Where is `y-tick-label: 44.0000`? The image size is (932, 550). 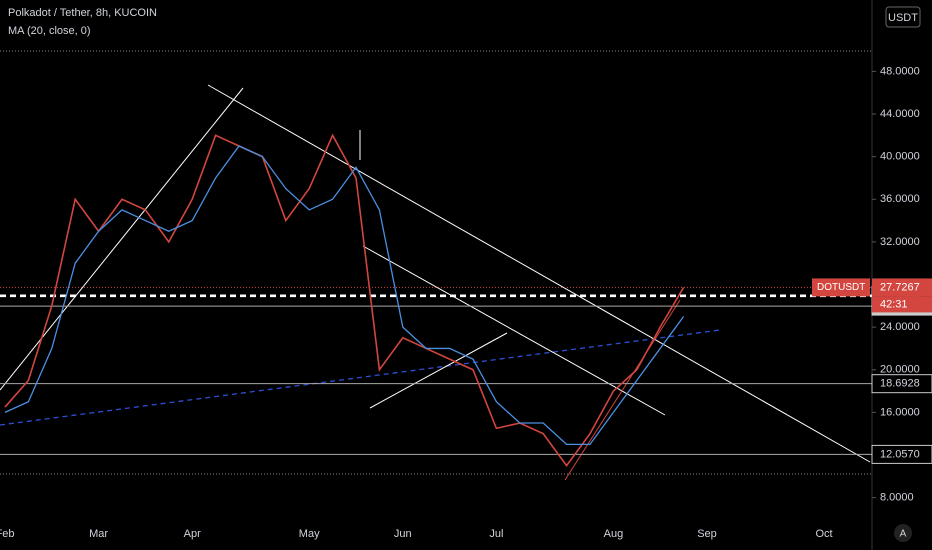 y-tick-label: 44.0000 is located at coordinates (900, 114).